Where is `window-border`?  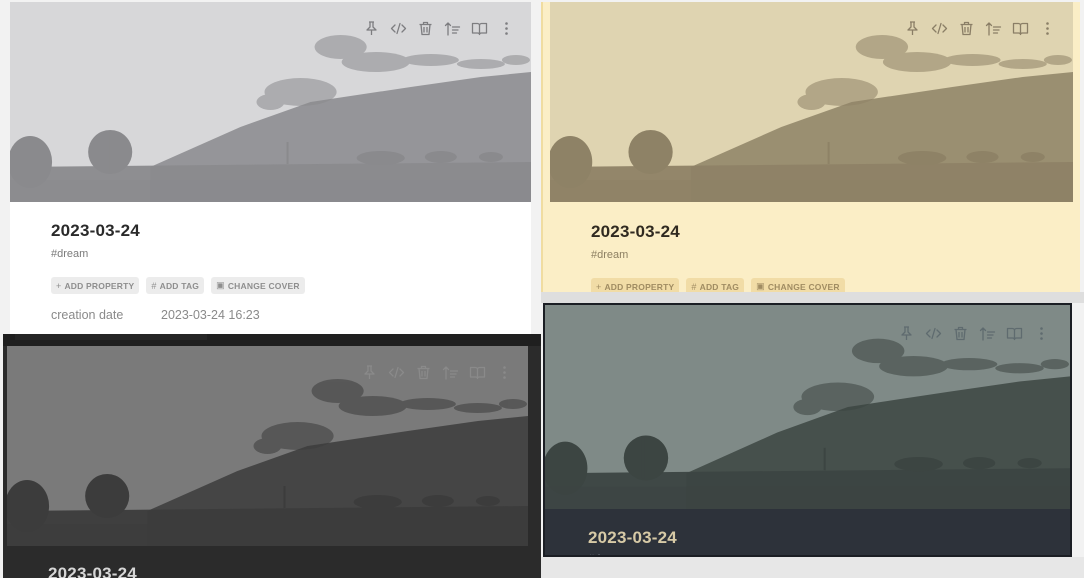 window-border is located at coordinates (111, 337).